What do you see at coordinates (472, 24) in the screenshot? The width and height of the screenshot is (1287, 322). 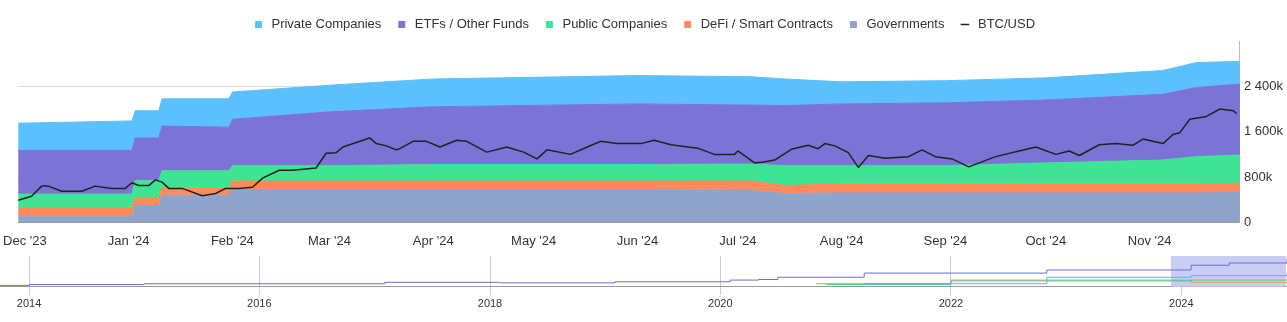 I see `legend-label: ETFs / Other Funds` at bounding box center [472, 24].